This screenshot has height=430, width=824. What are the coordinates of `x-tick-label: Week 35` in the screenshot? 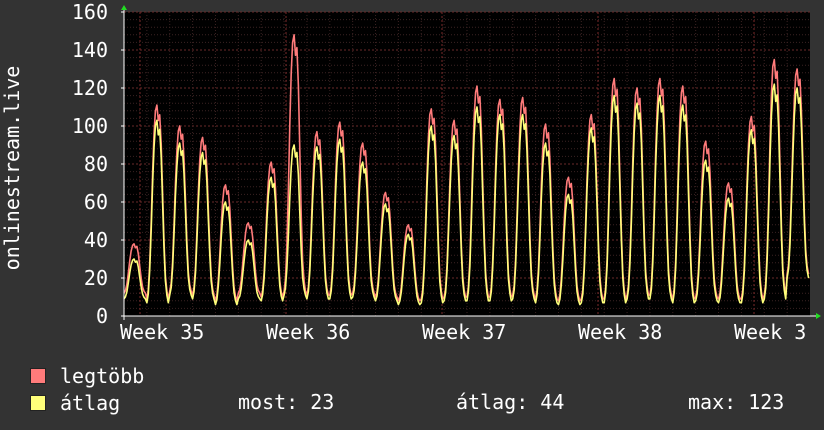 It's located at (162, 332).